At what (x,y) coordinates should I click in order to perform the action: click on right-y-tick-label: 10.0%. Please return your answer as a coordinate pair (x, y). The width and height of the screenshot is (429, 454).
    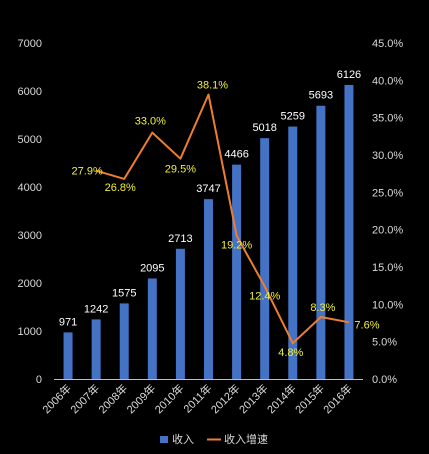
    Looking at the image, I should click on (387, 305).